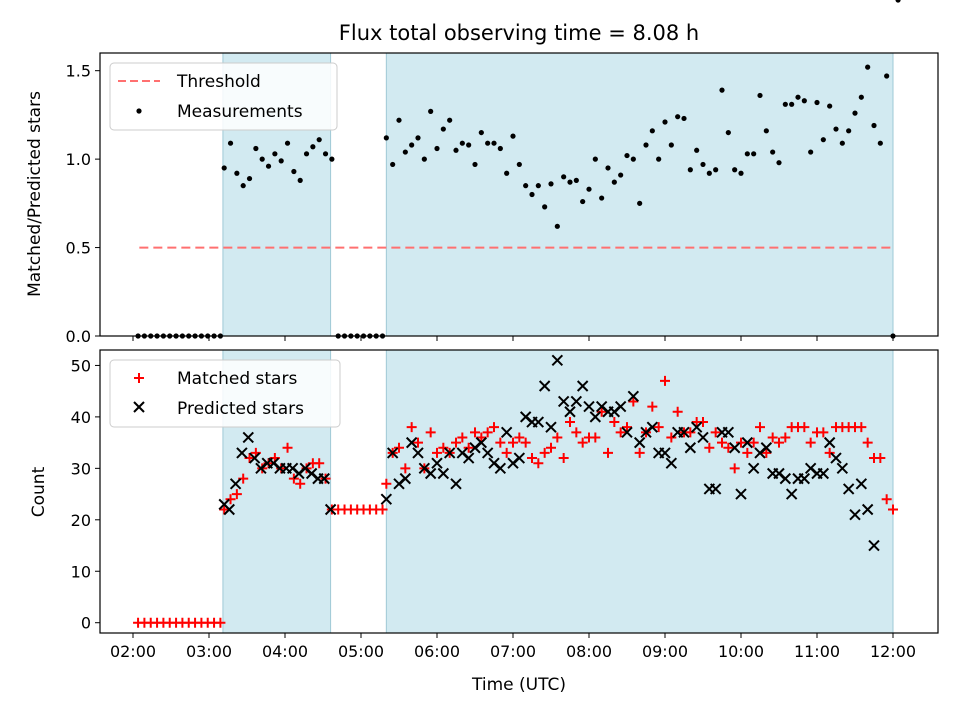  Describe the element at coordinates (361, 651) in the screenshot. I see `x-tick-label: 05:00` at that location.